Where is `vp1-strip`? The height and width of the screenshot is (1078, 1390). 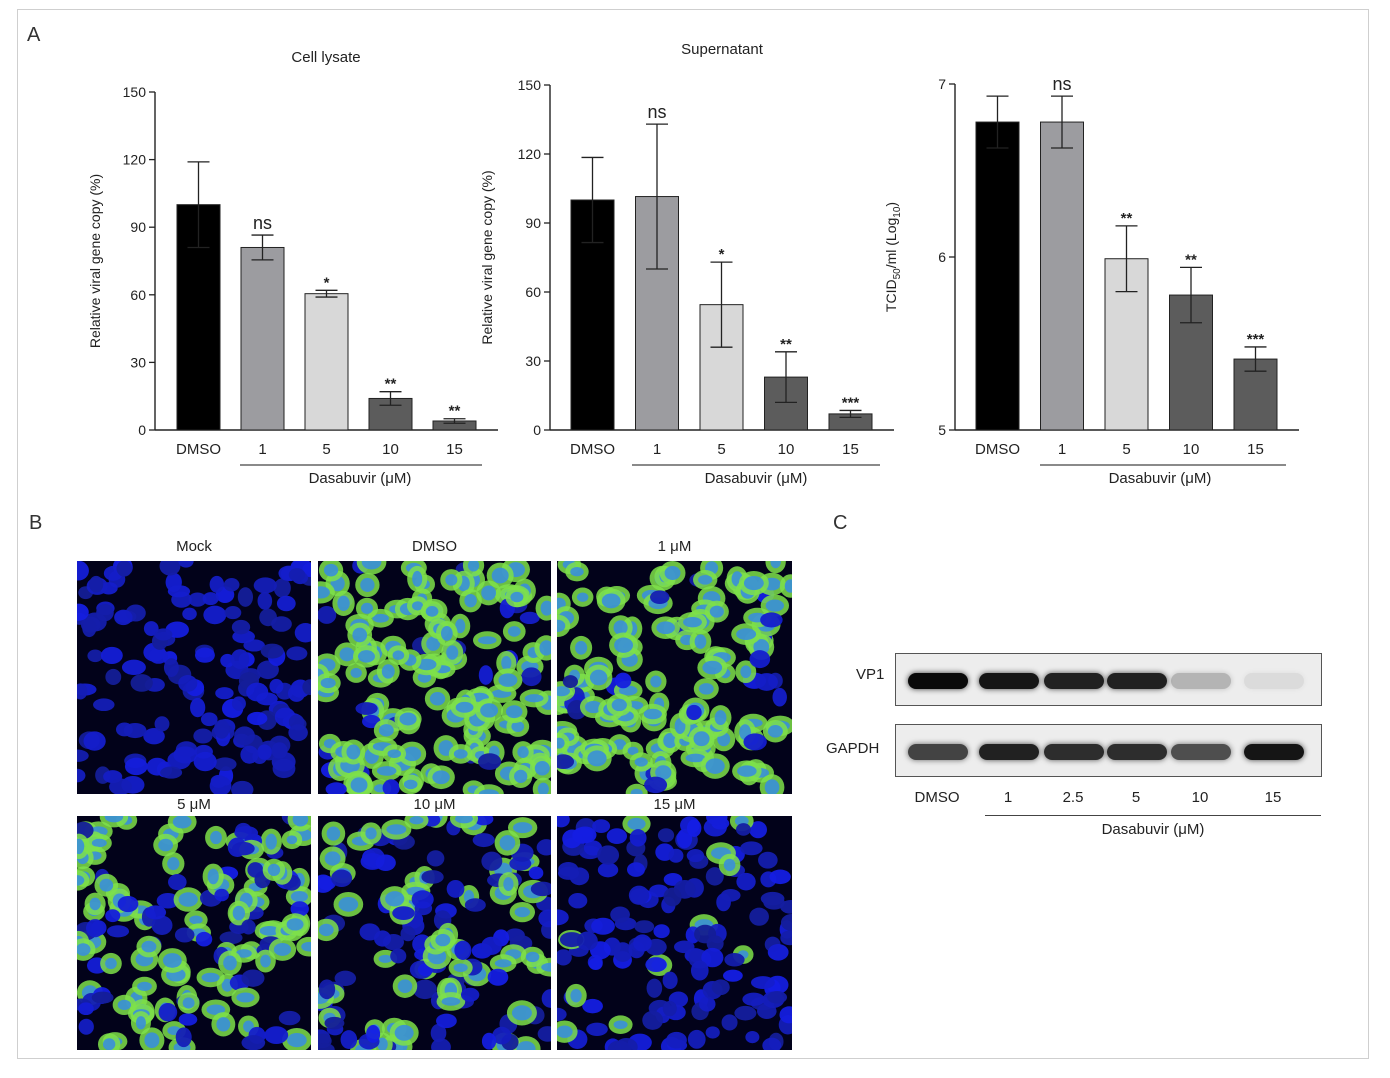 vp1-strip is located at coordinates (1108, 679).